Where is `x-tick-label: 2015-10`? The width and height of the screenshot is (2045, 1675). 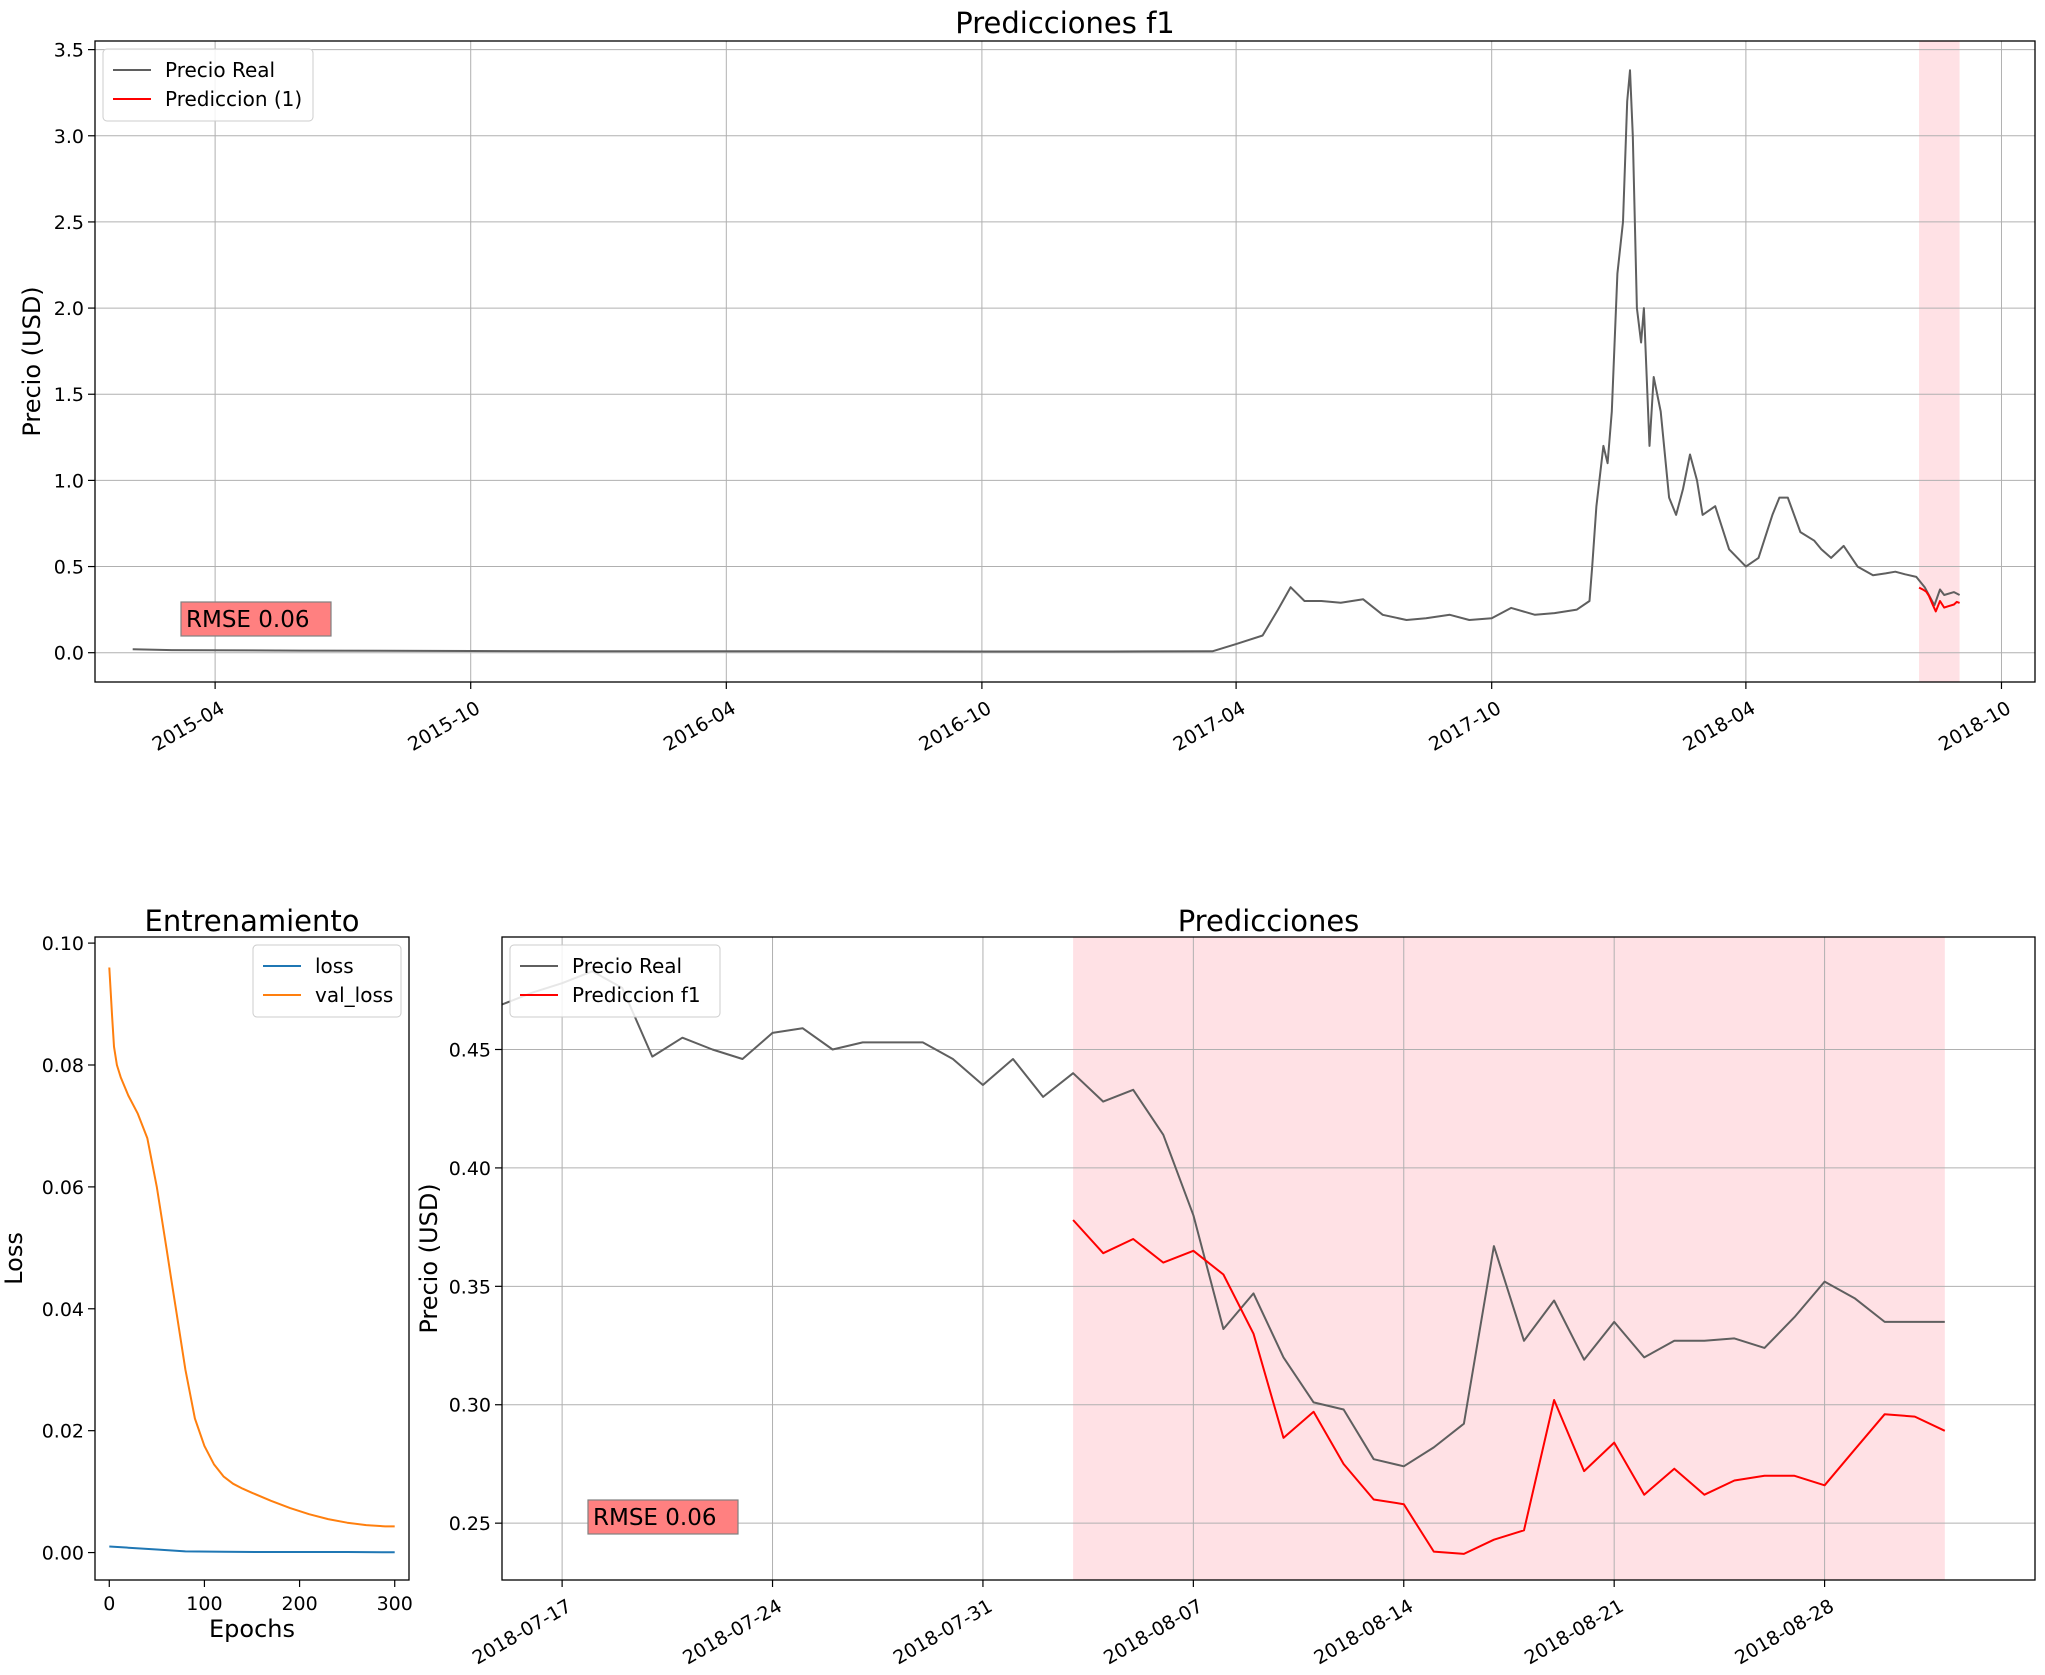 x-tick-label: 2015-10 is located at coordinates (444, 726).